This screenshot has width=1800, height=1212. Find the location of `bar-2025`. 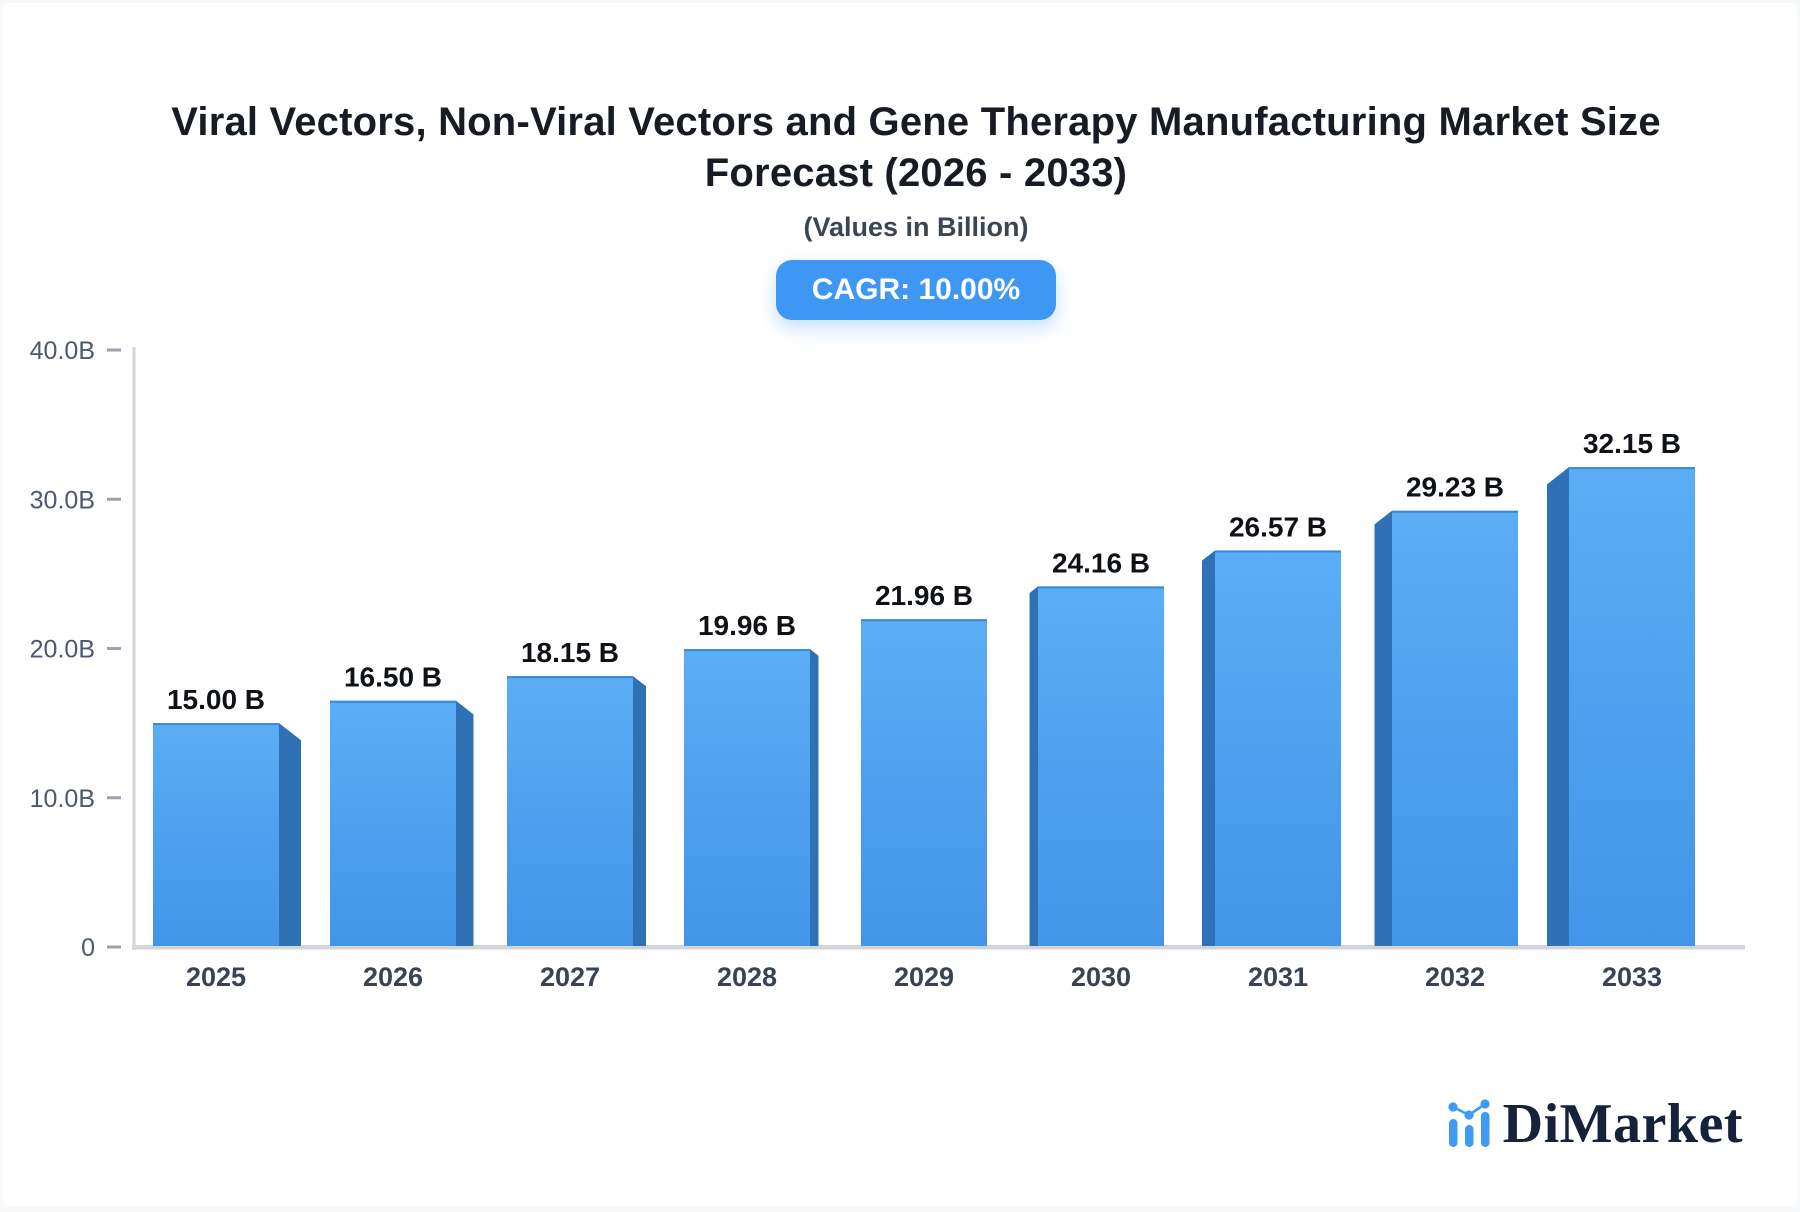

bar-2025 is located at coordinates (227, 834).